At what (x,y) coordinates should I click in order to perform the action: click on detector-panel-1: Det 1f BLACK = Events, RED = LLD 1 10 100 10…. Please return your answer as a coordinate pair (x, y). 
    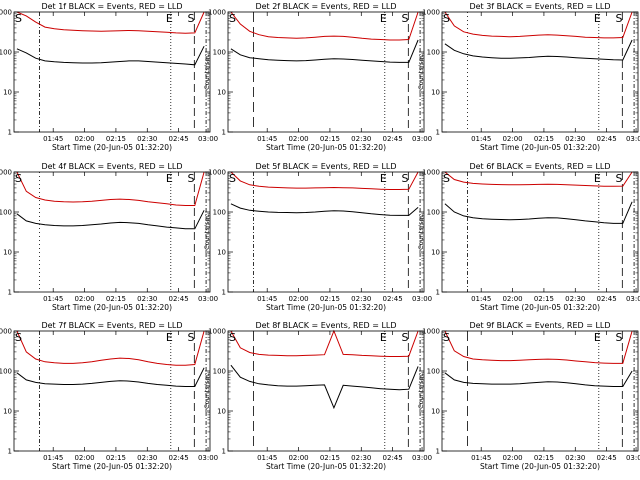
    Looking at the image, I should click on (109, 77).